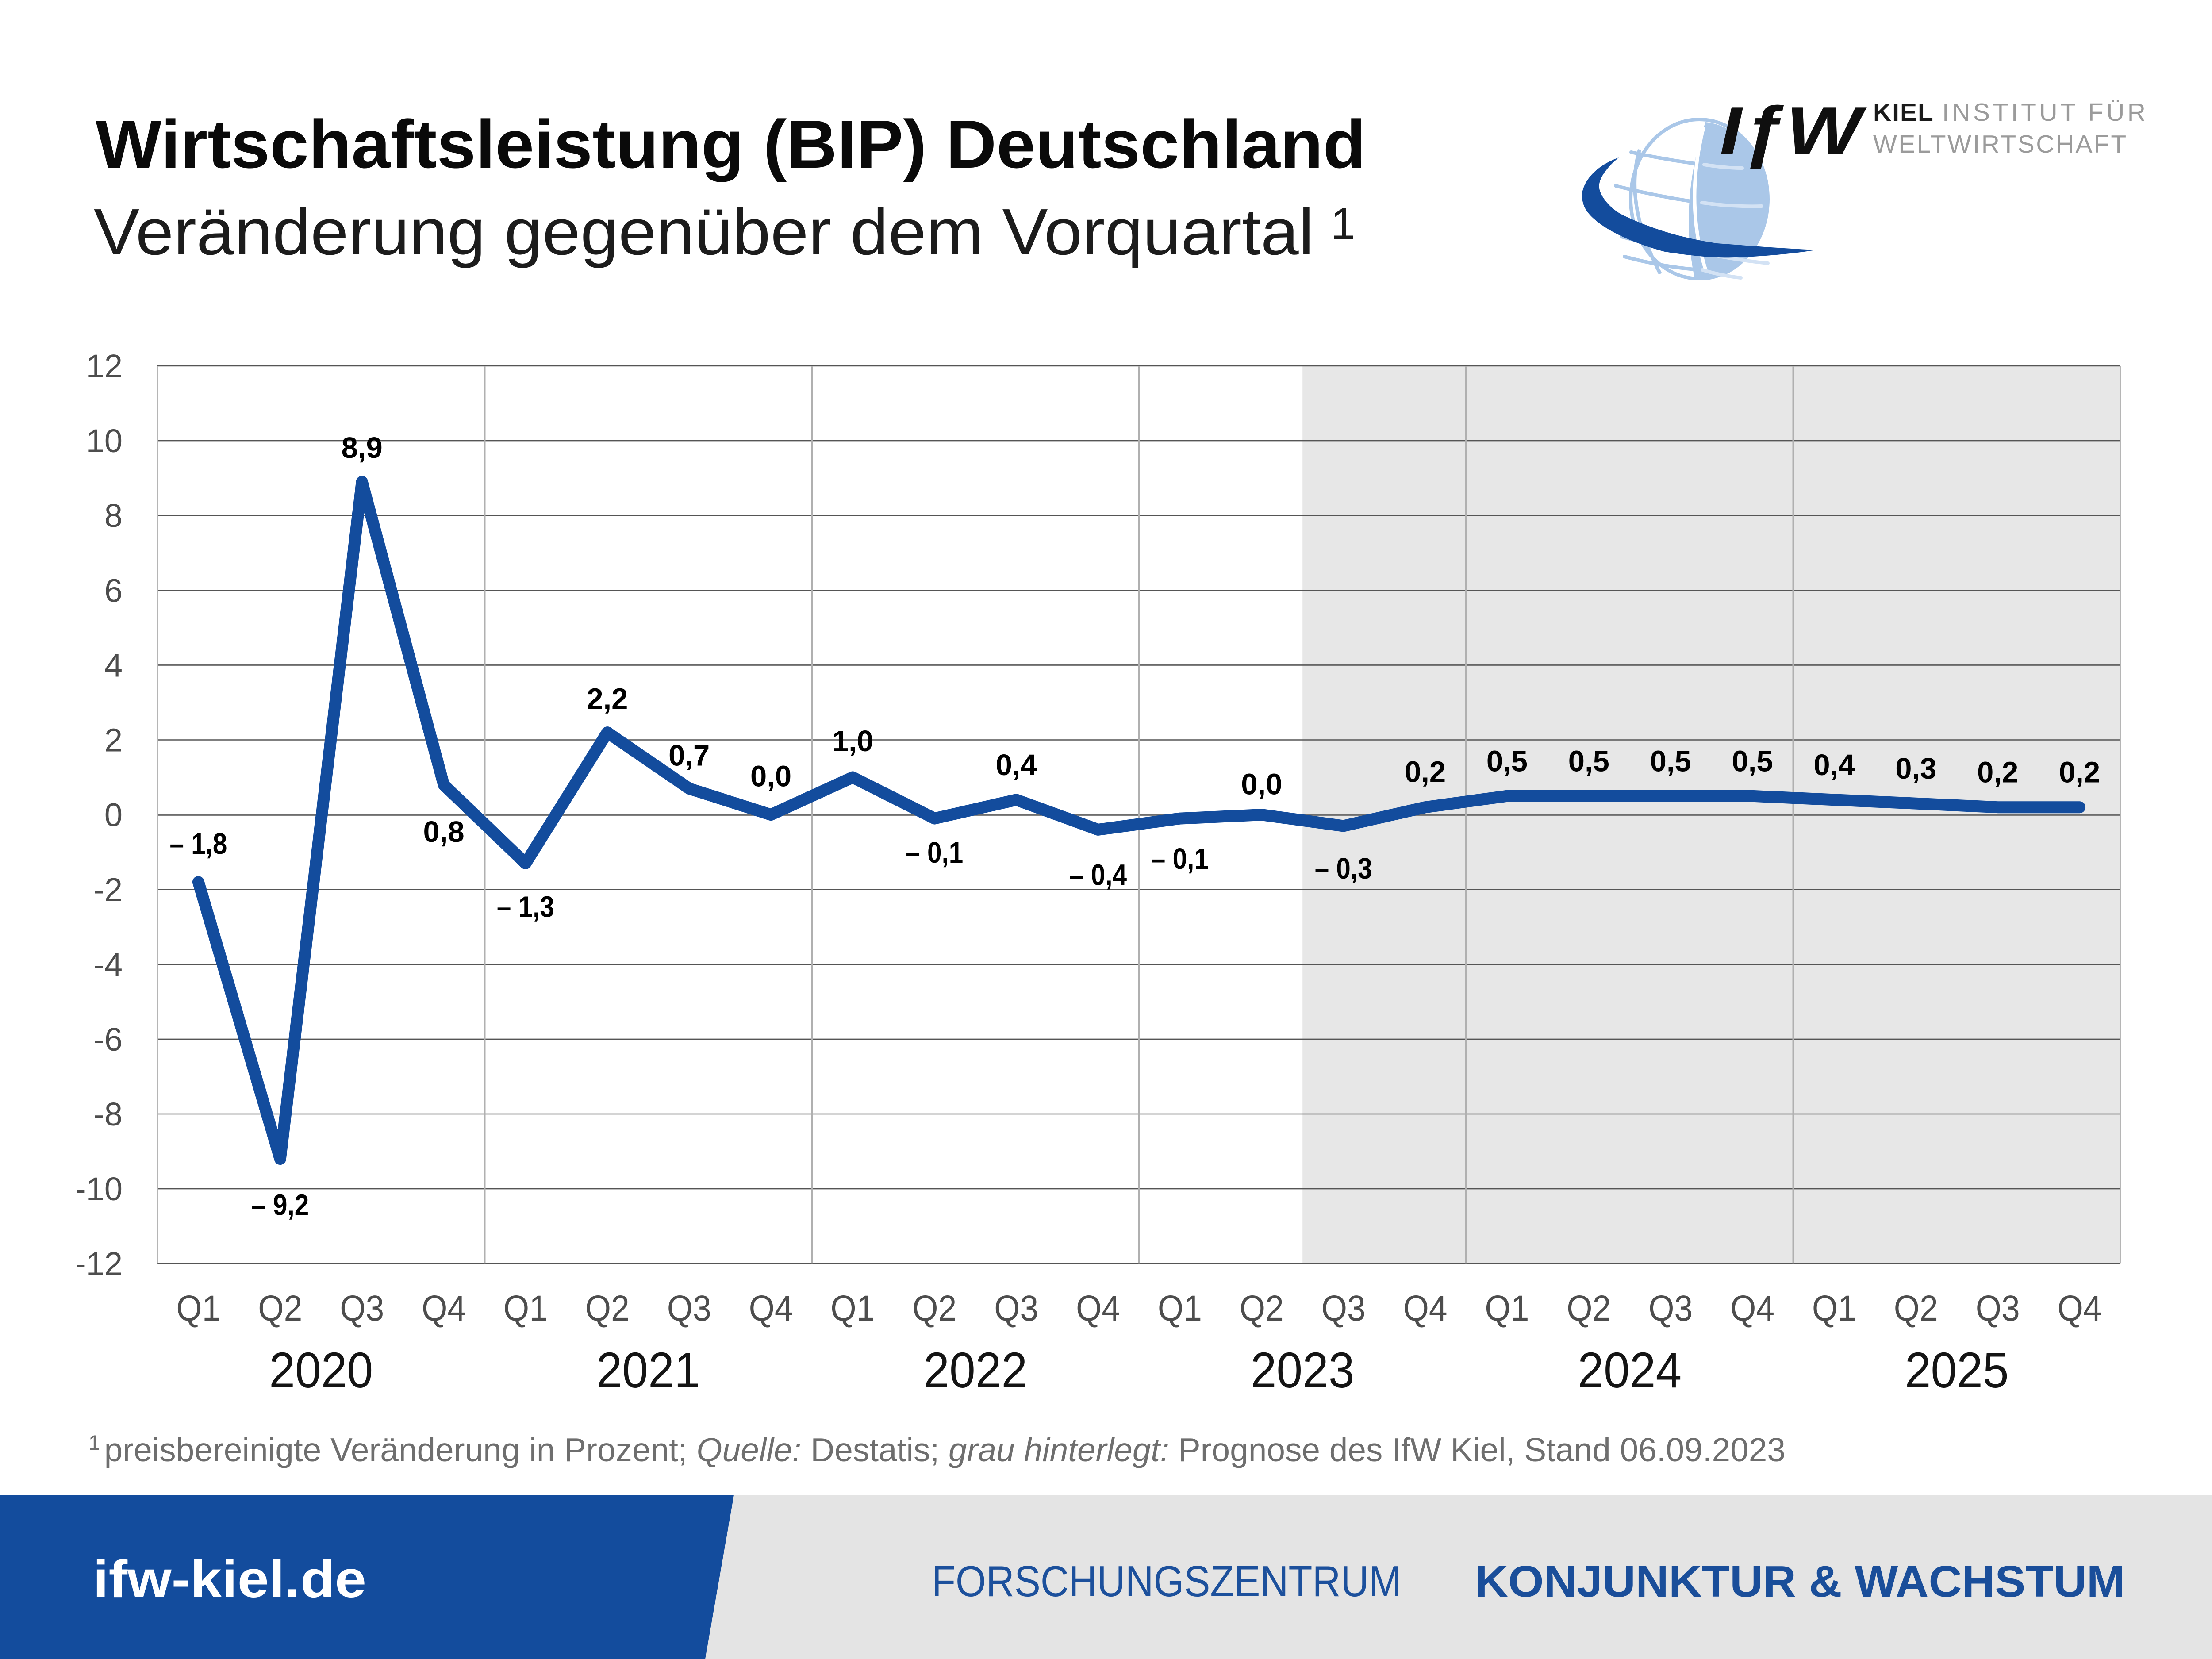 This screenshot has width=2212, height=1659. Describe the element at coordinates (1344, 224) in the screenshot. I see `svg-text: 1` at that location.